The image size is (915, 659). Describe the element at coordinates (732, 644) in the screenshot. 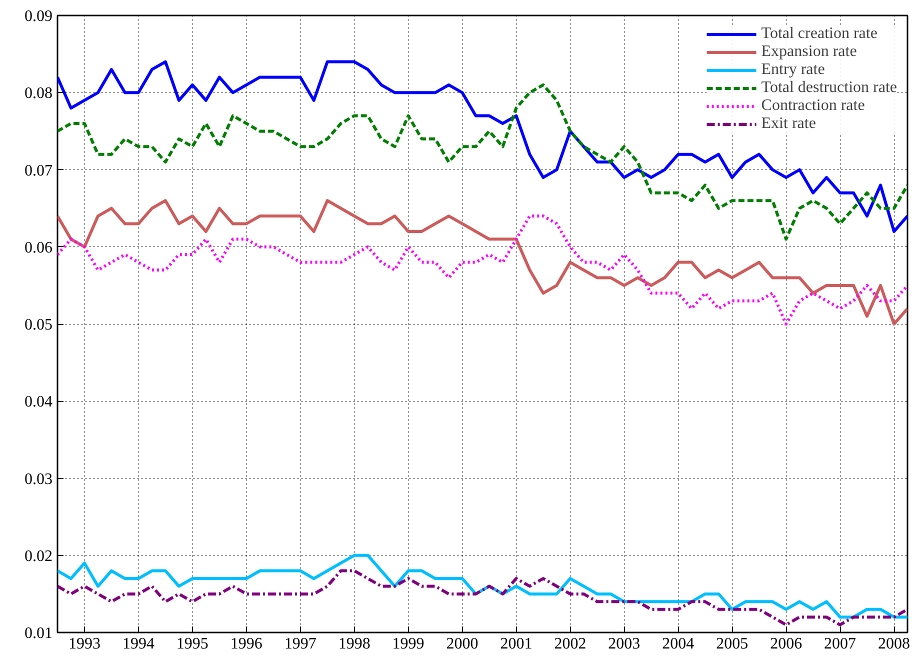

I see `x-tick-label: 2005` at that location.